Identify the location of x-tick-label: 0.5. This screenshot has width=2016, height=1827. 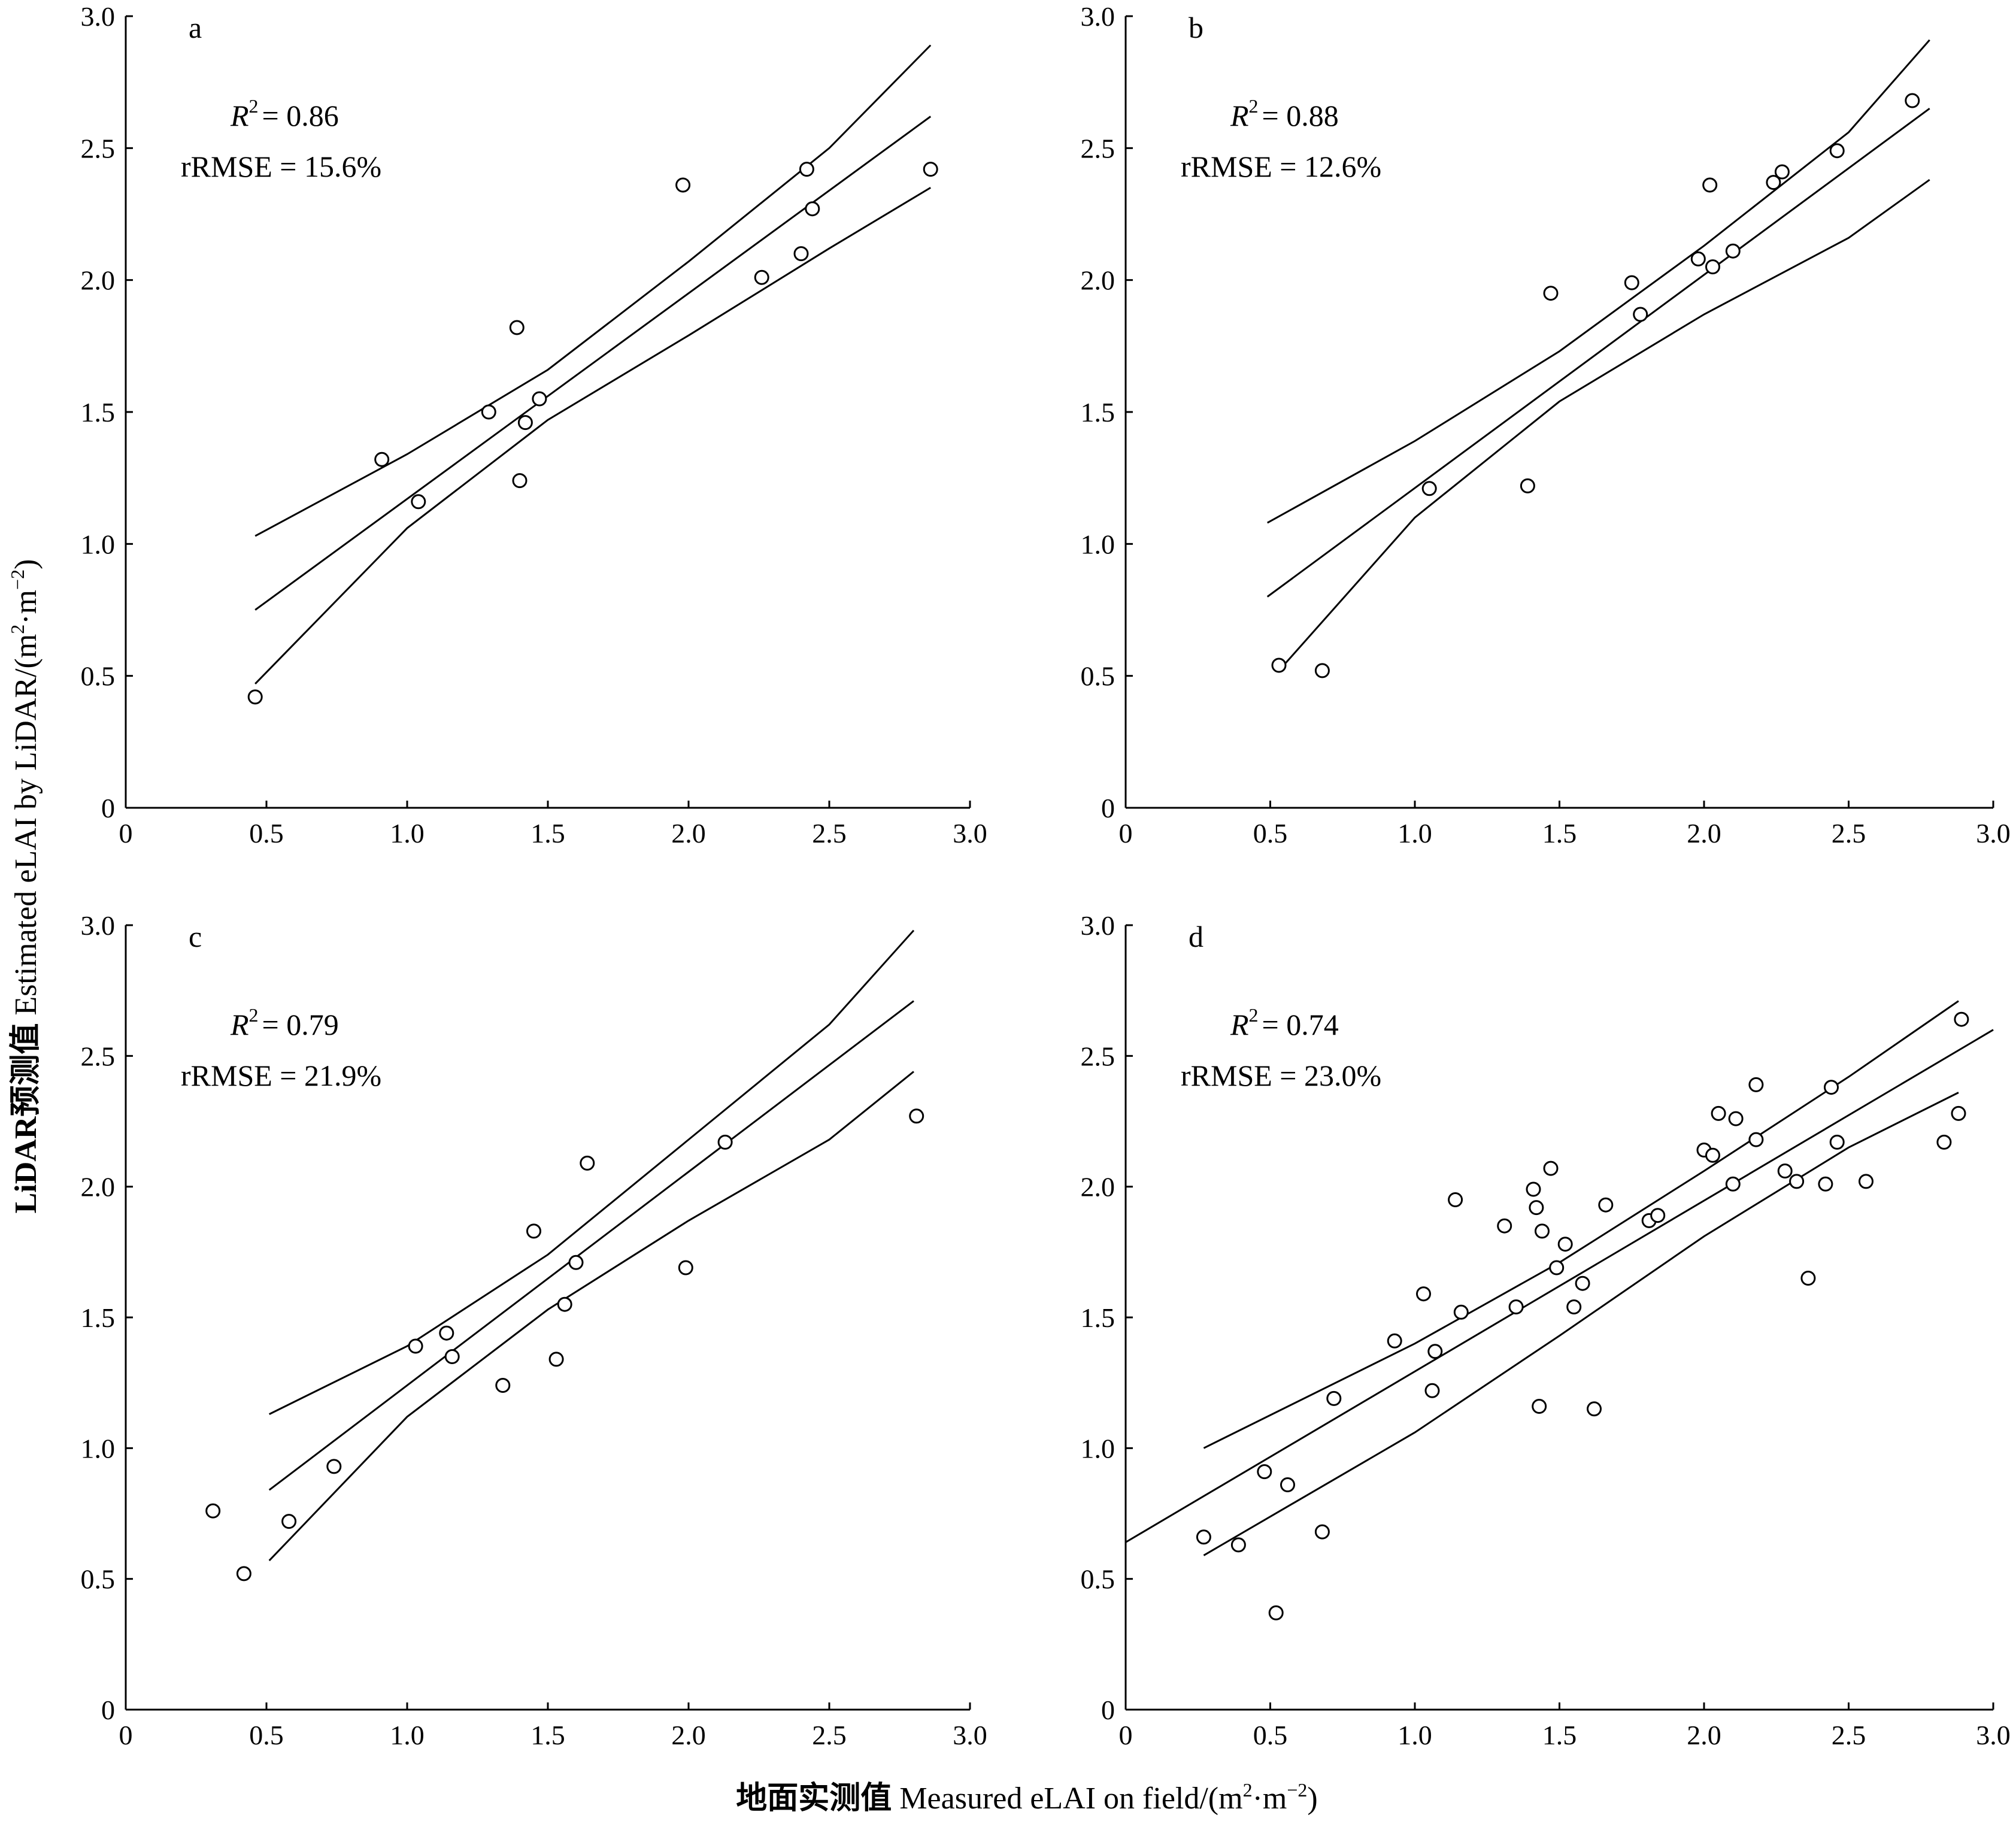
(1271, 1735).